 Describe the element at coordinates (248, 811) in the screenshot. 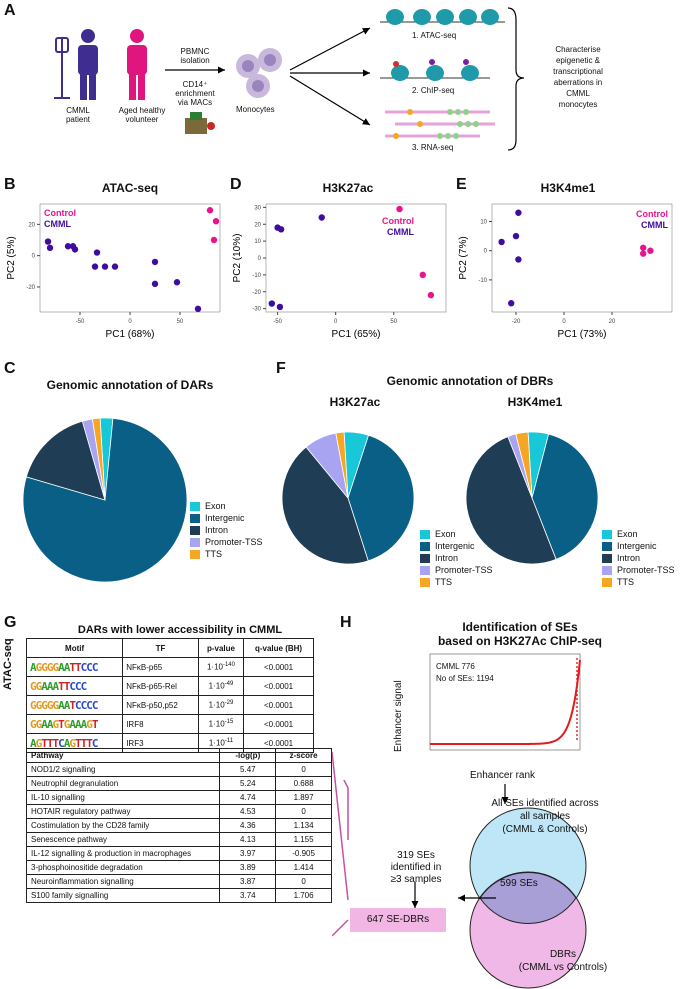

I see `pathway-logp: 4.53` at that location.